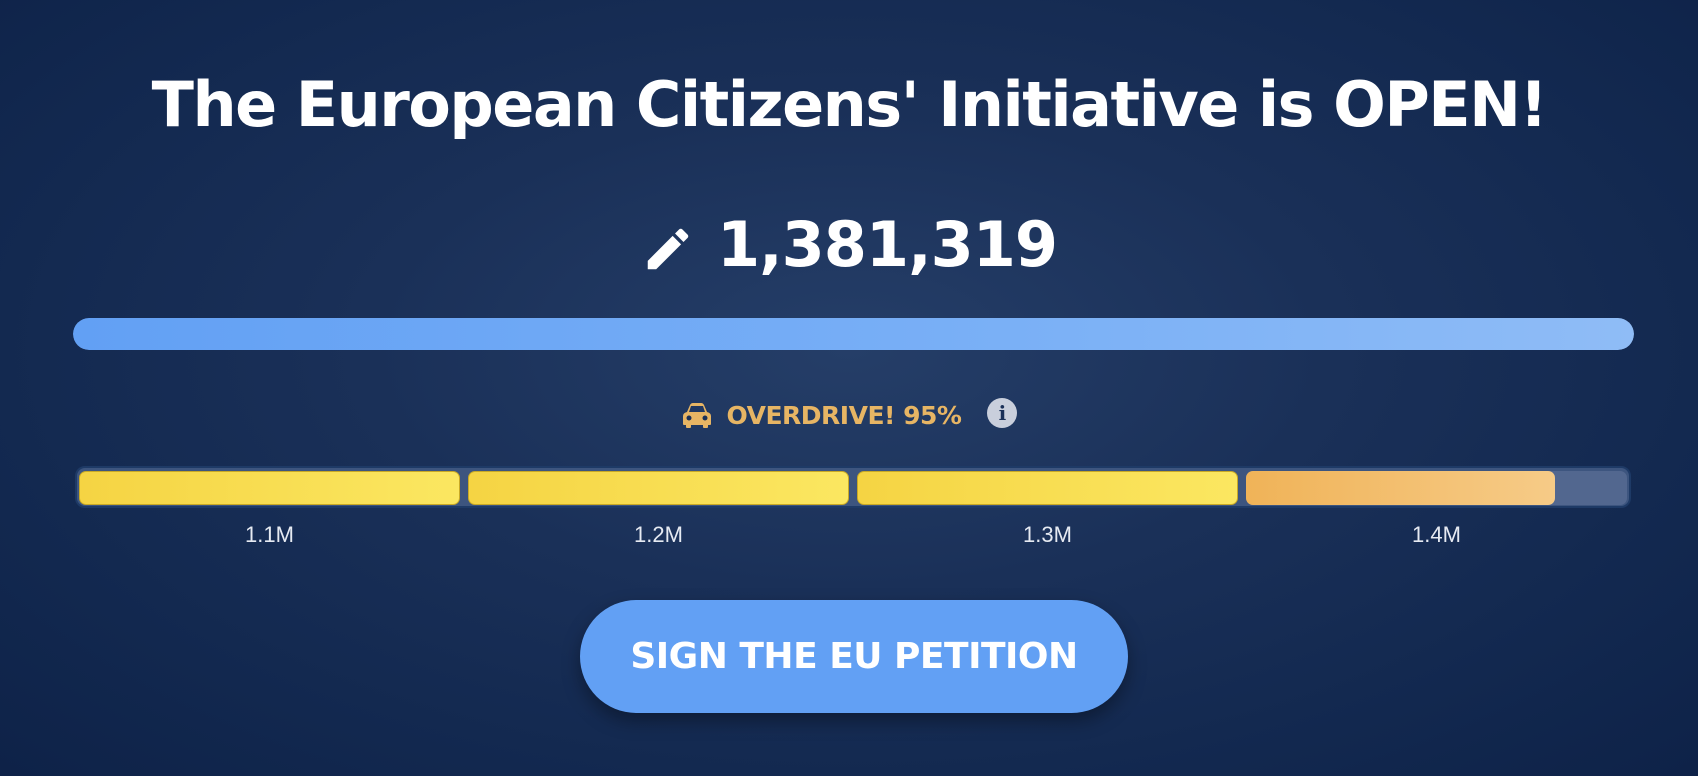  I want to click on signature-progress-bar, so click(853, 334).